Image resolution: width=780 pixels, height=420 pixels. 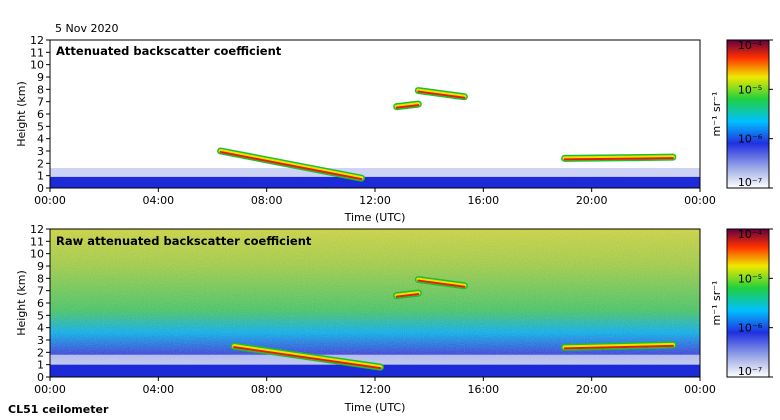 What do you see at coordinates (184, 241) in the screenshot?
I see `panel-title: Raw attenuated backscatter coefficient` at bounding box center [184, 241].